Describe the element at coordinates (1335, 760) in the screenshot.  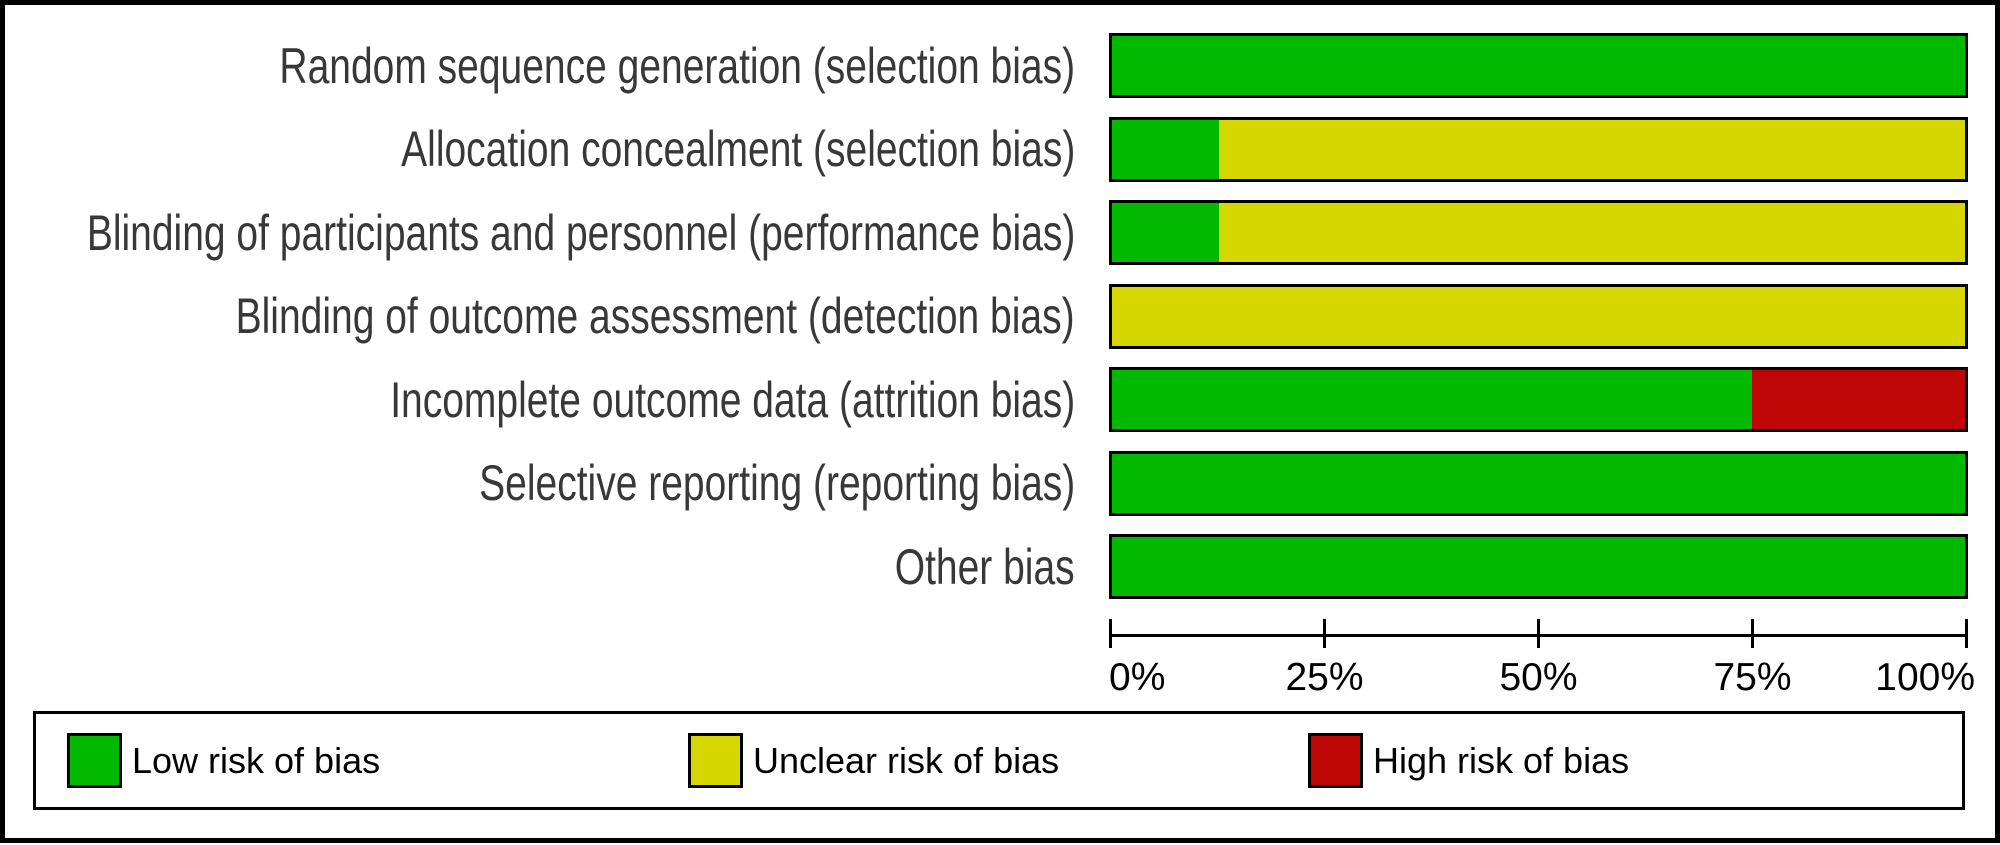
I see `legend-swatch-high-risk-of-bias` at that location.